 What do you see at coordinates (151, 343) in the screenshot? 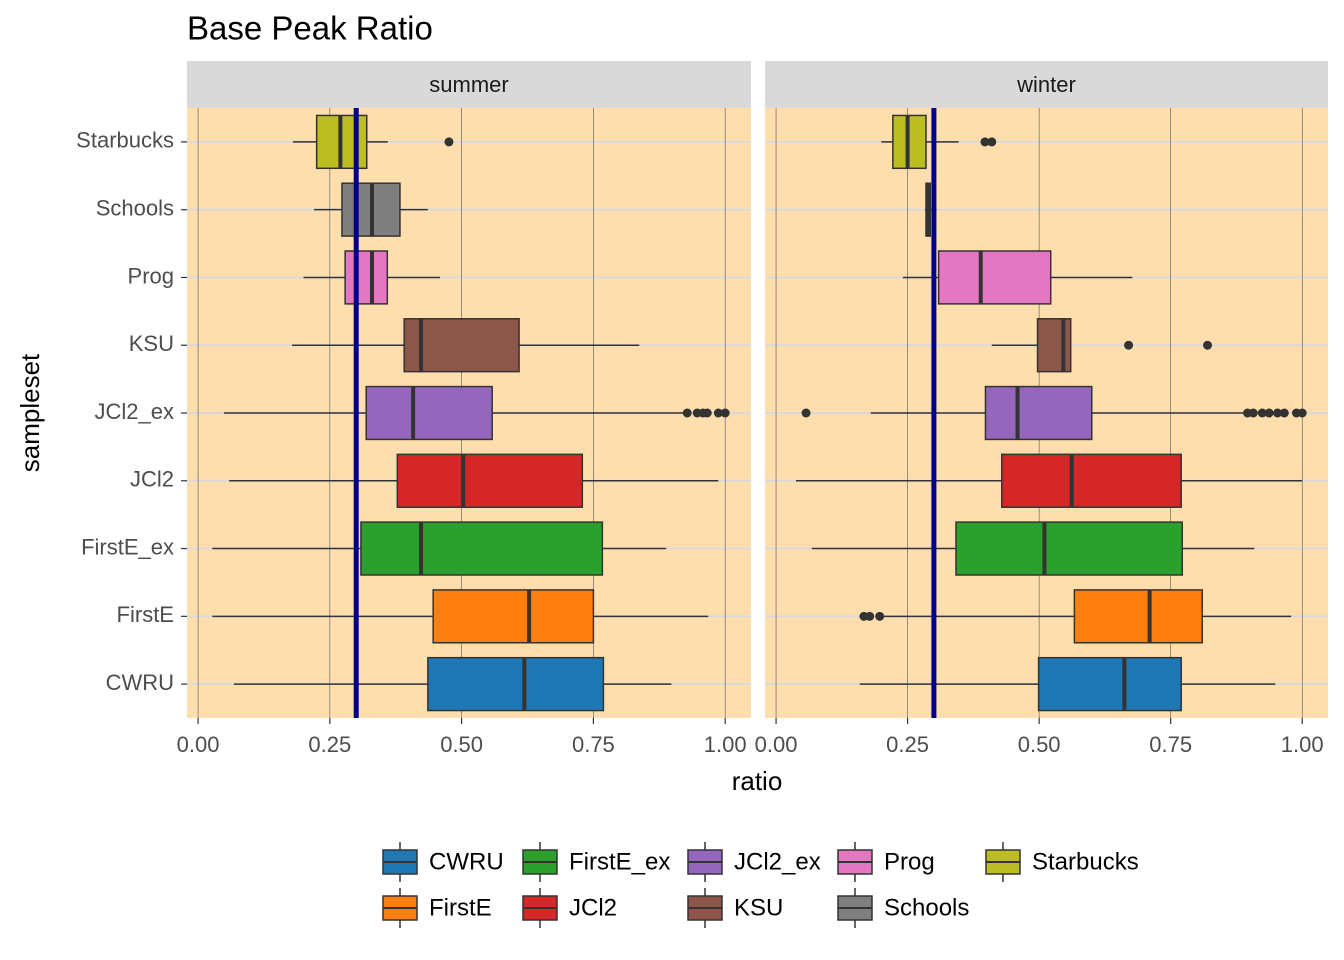
I see `y-tick-label: KSU` at bounding box center [151, 343].